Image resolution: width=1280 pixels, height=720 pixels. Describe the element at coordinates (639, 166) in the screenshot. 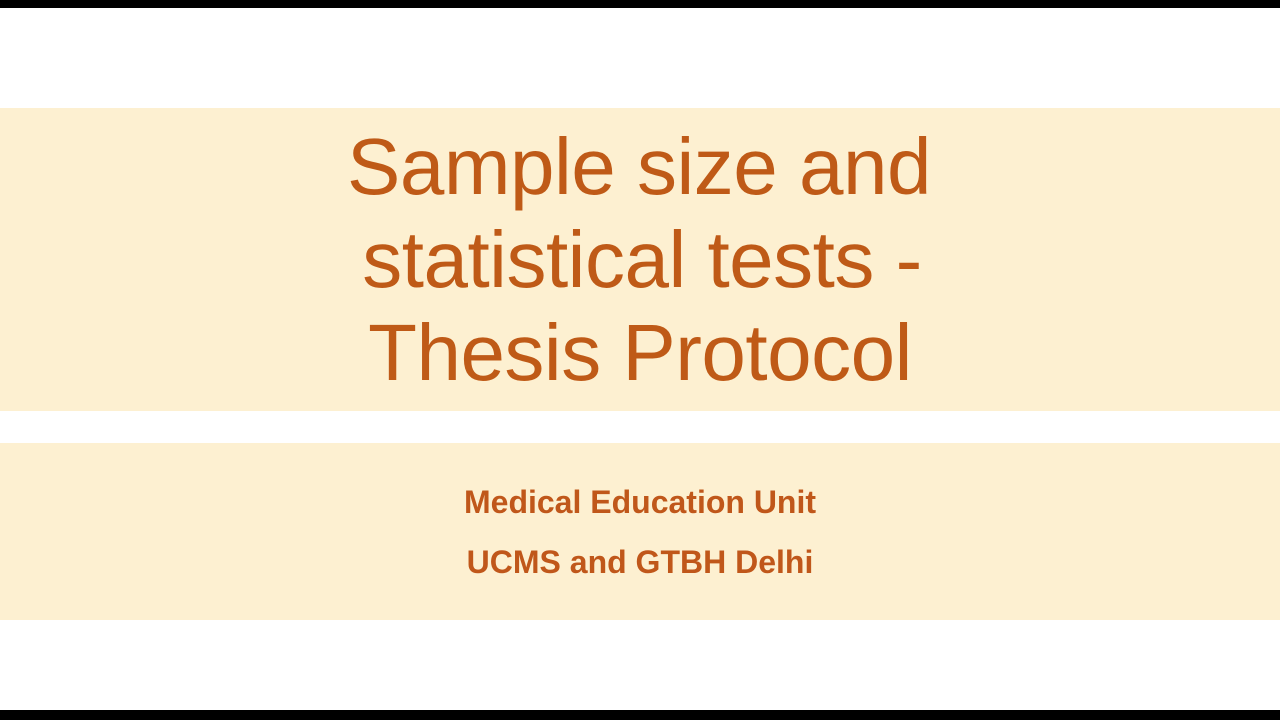

I see `title-line-1: Sample size and` at that location.